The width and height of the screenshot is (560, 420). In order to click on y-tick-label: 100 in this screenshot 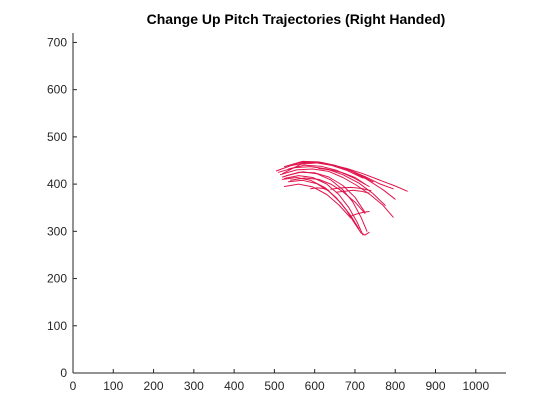, I will do `click(57, 326)`.